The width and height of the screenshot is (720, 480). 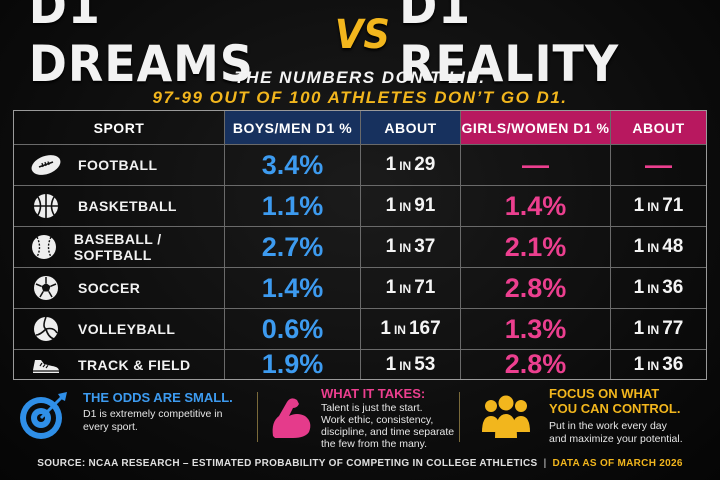 What do you see at coordinates (506, 419) in the screenshot?
I see `team-icon` at bounding box center [506, 419].